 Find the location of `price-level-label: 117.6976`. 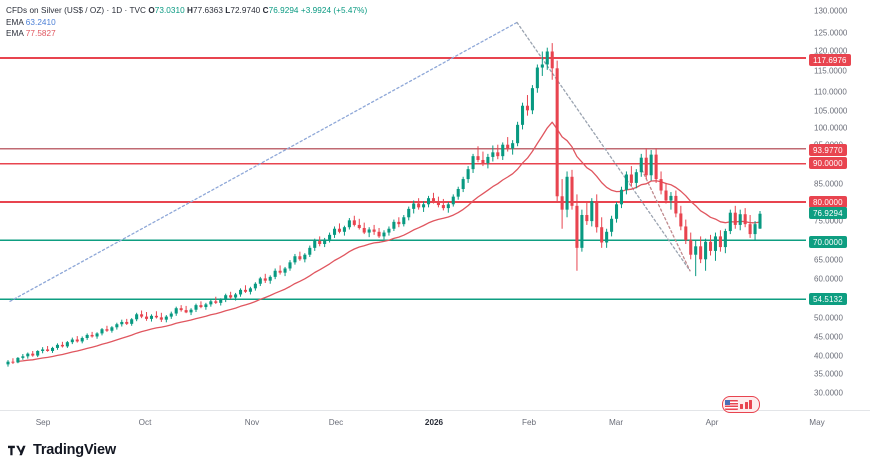

price-level-label: 117.6976 is located at coordinates (830, 60).